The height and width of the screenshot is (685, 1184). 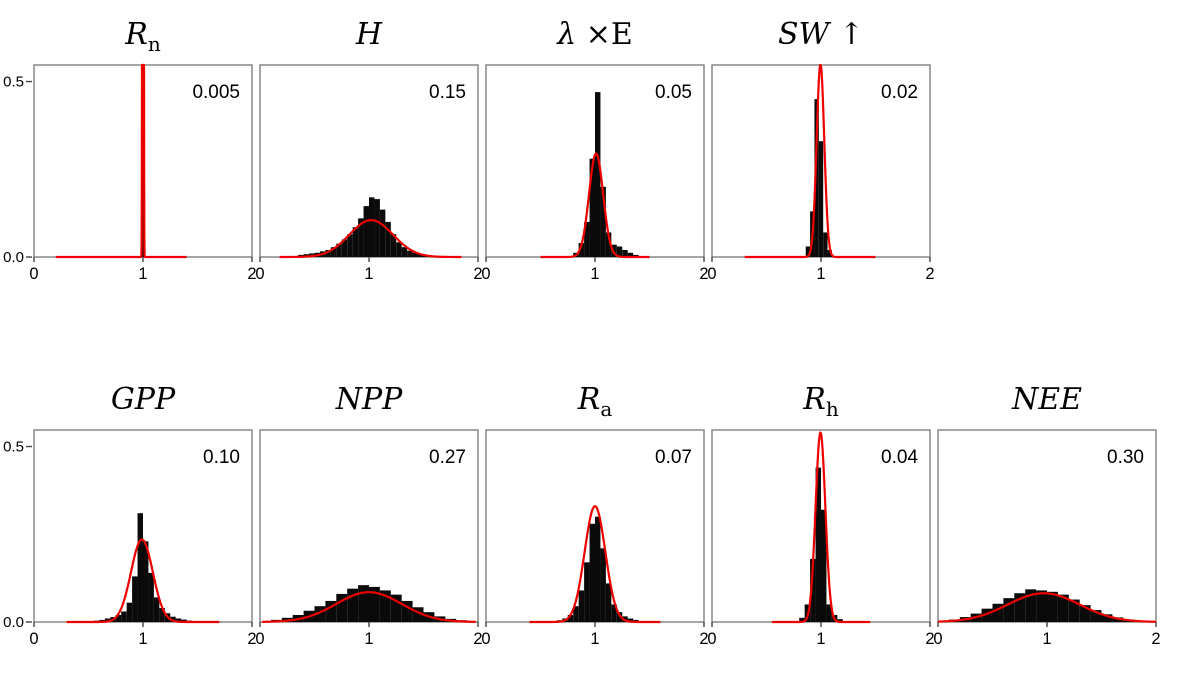 I want to click on panel-title-rh: Rh, so click(x=821, y=400).